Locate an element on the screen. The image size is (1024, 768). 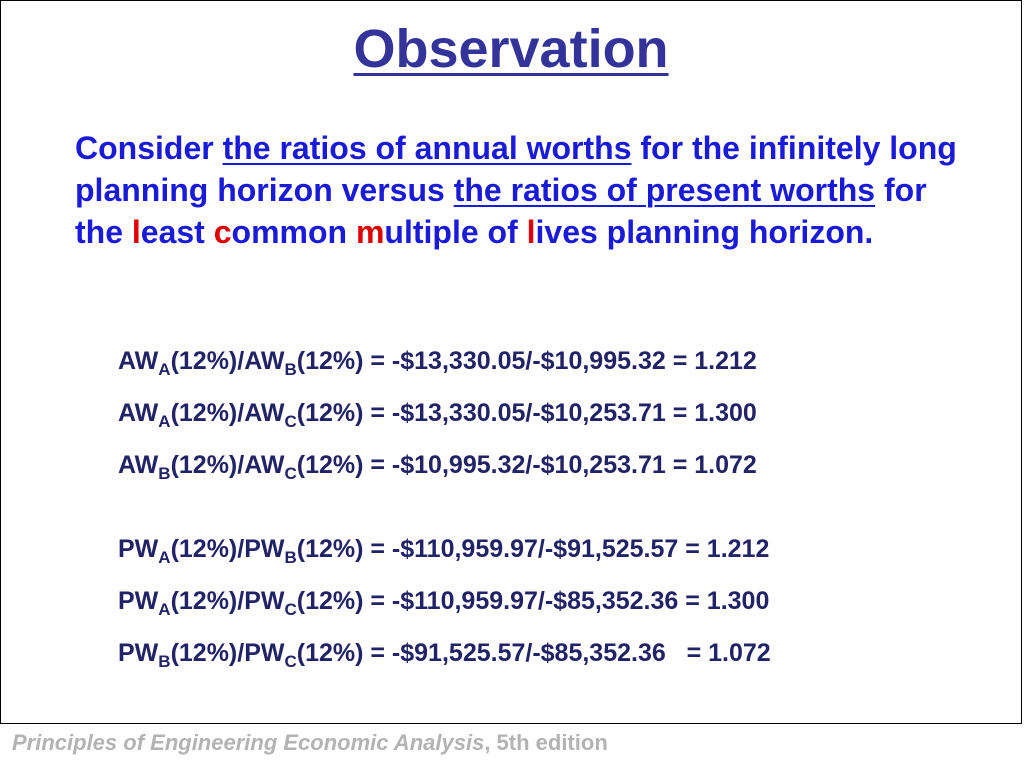
intro-text: ives planning horizon. is located at coordinates (704, 232).